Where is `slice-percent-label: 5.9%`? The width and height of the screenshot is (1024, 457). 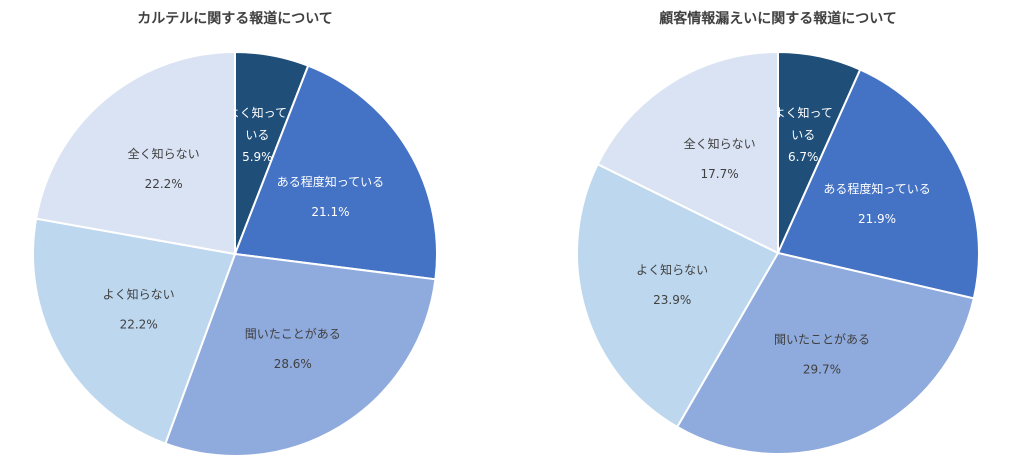
slice-percent-label: 5.9% is located at coordinates (257, 157).